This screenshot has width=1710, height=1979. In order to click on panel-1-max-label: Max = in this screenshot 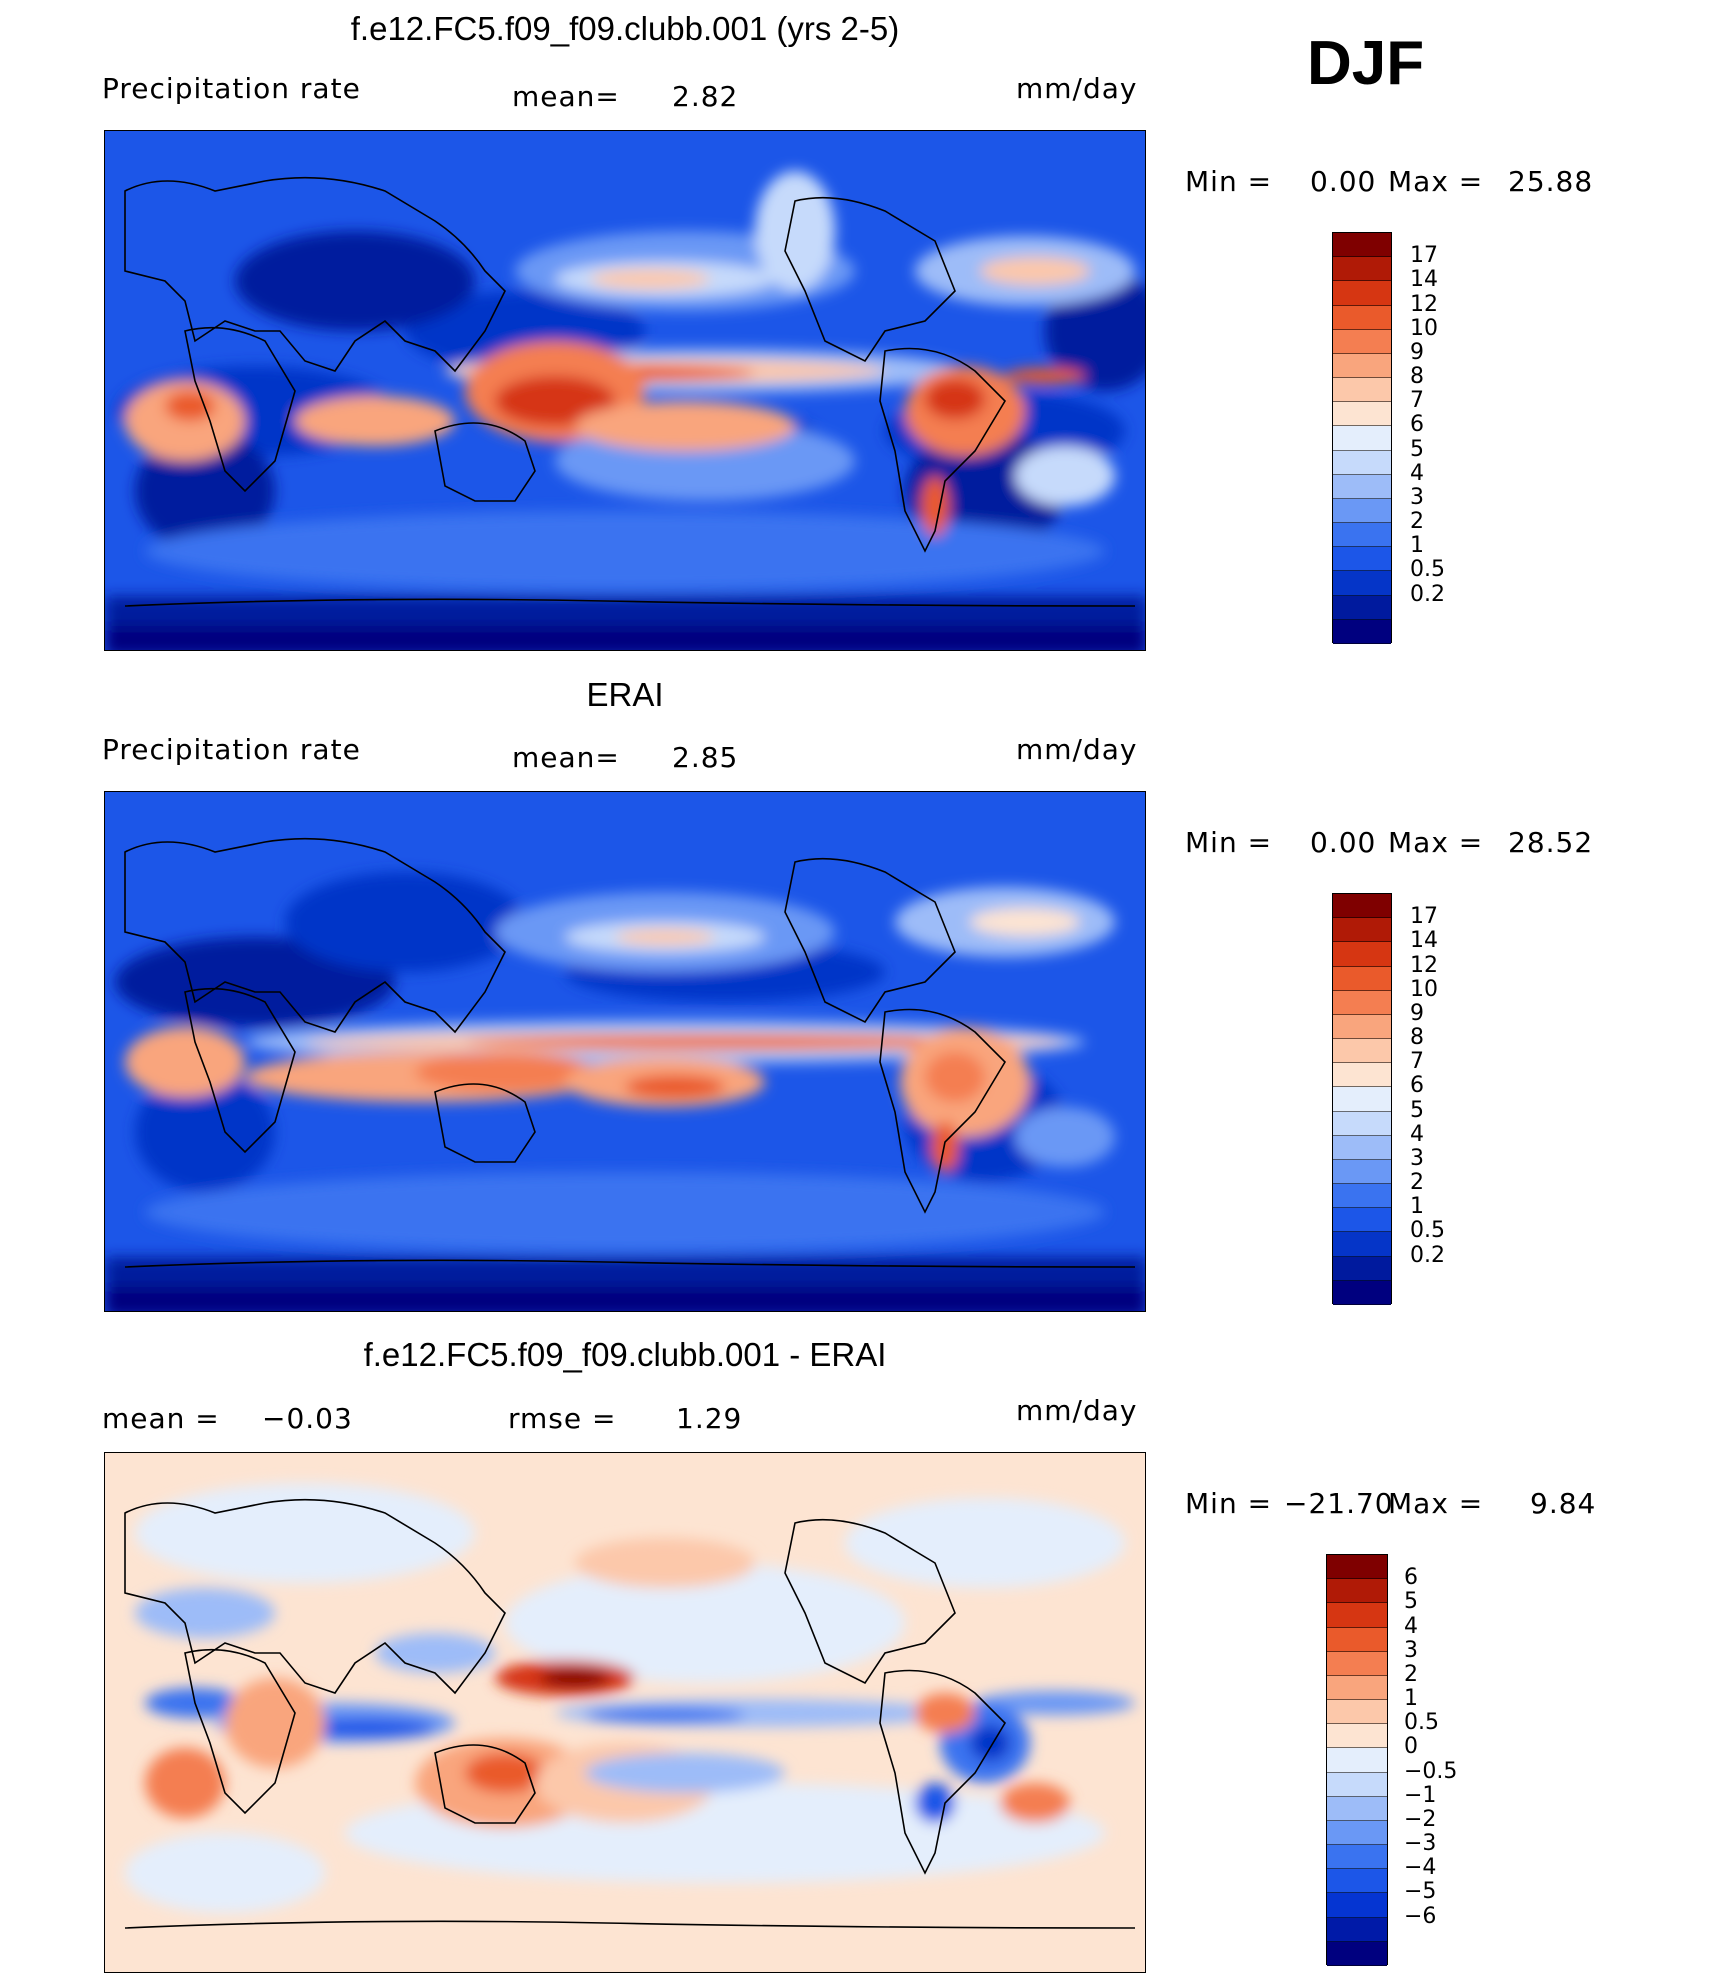, I will do `click(1436, 181)`.